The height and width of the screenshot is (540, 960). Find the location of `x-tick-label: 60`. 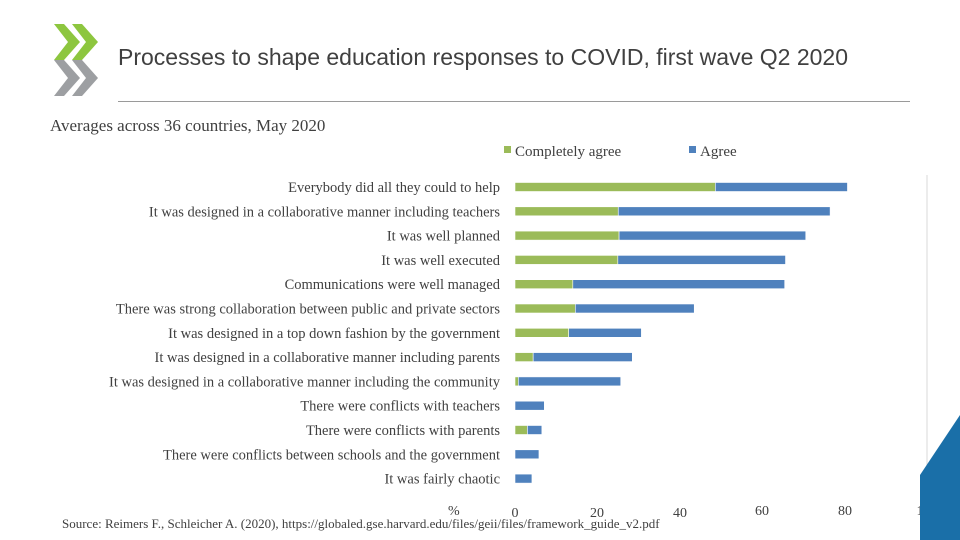

x-tick-label: 60 is located at coordinates (762, 511).